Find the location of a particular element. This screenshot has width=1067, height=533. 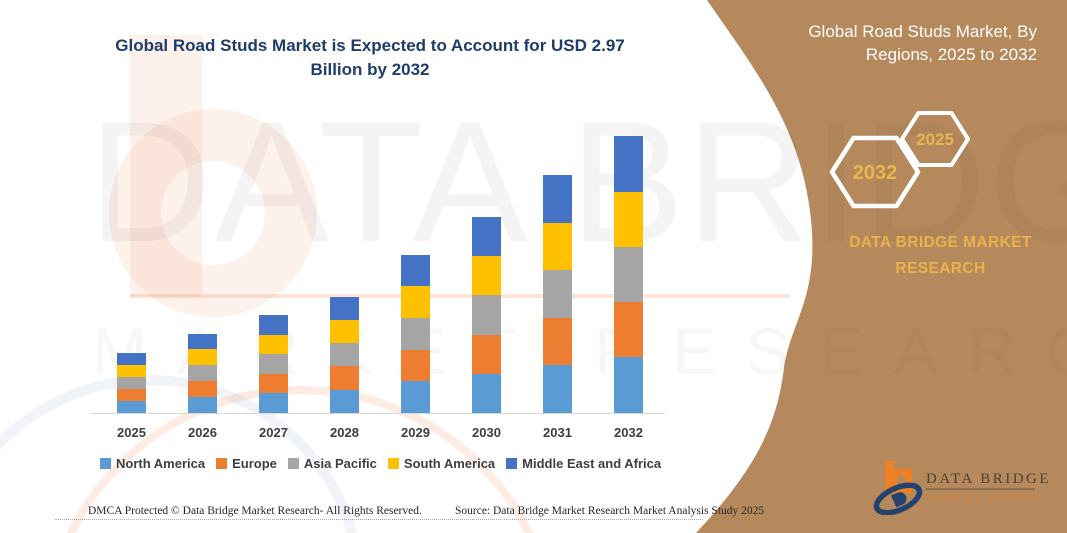

x-axis-label-2030: 2030 is located at coordinates (486, 432).